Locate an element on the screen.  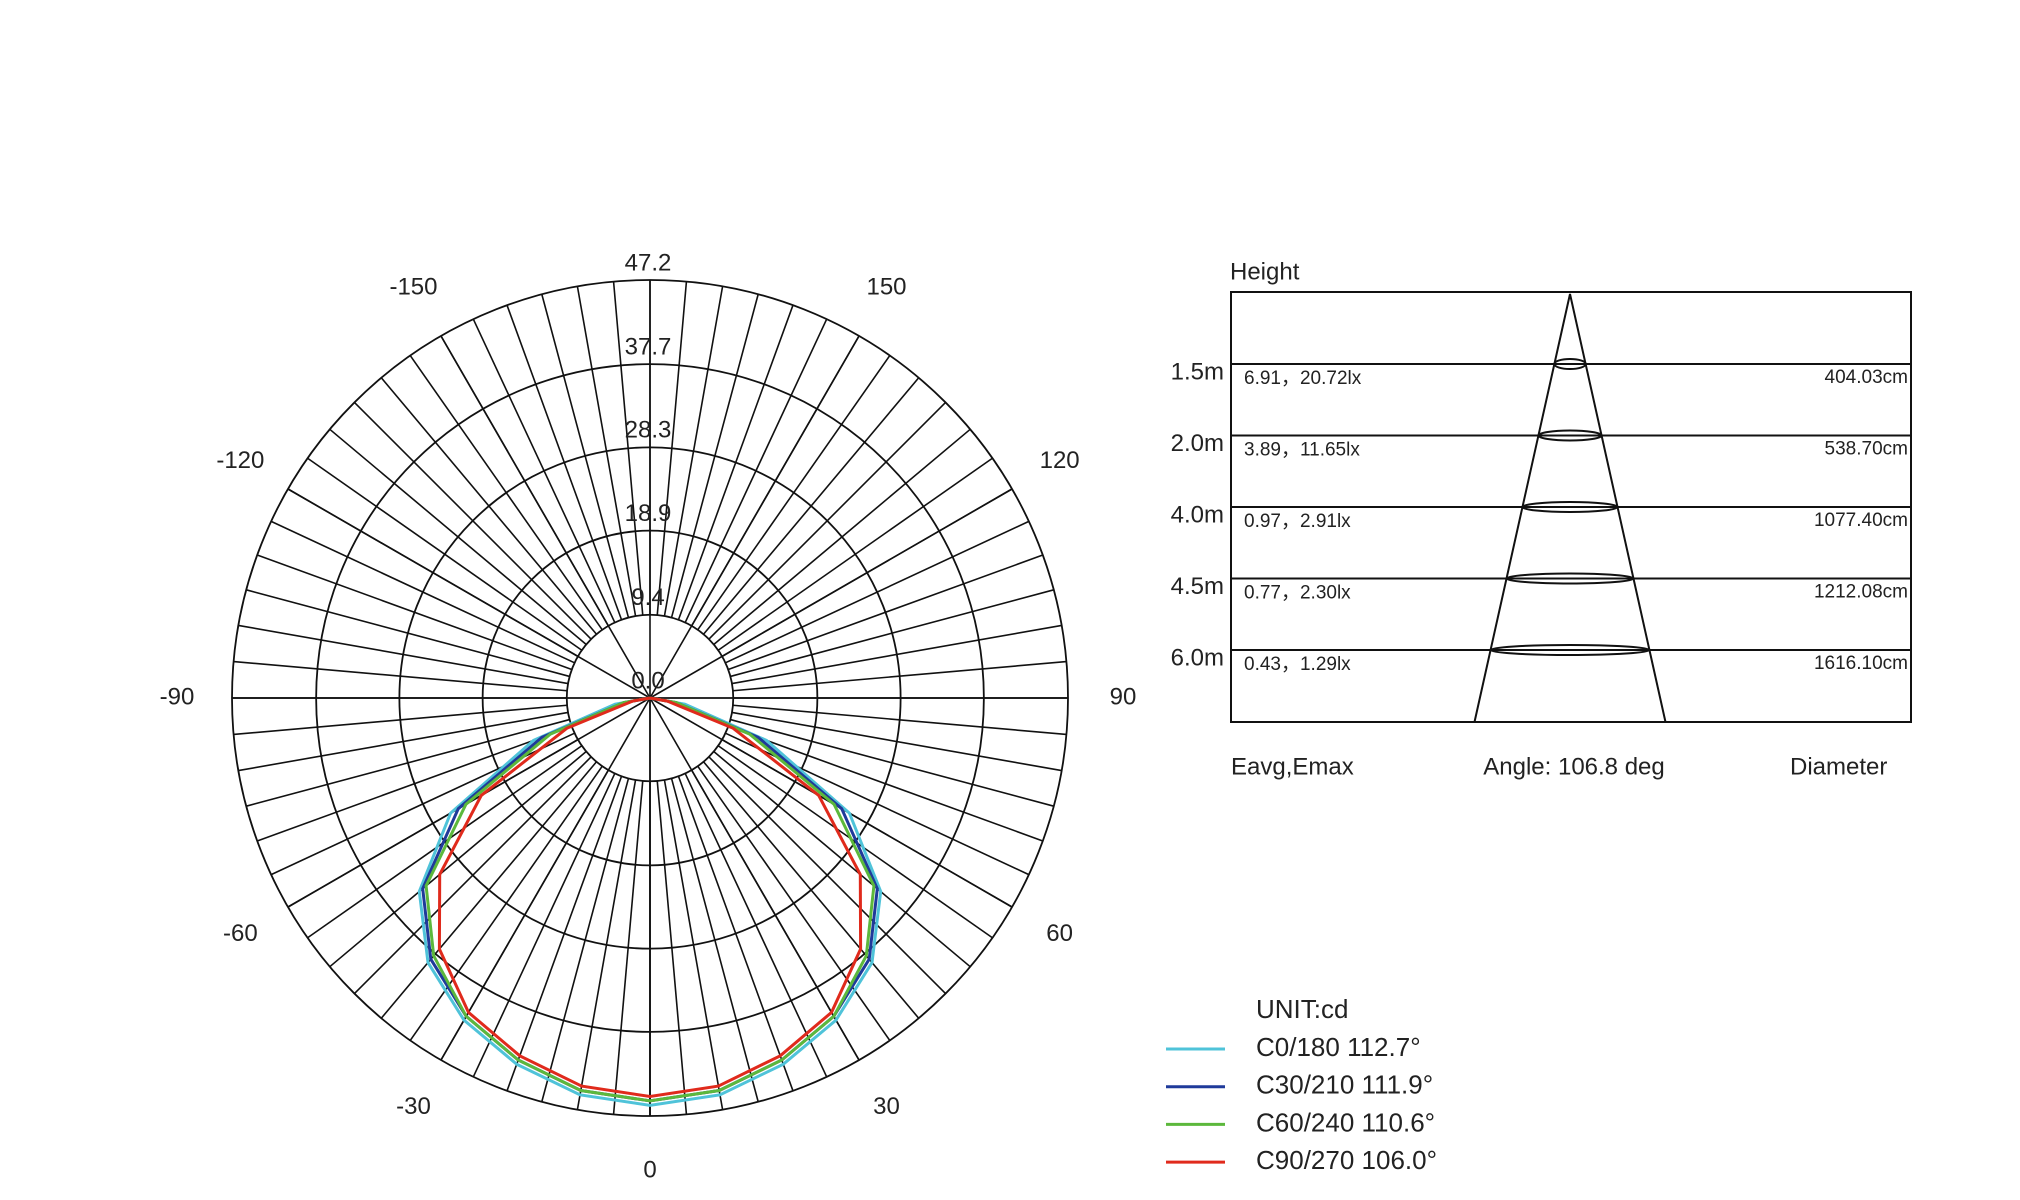
height-label: 6.0m is located at coordinates (1197, 657).